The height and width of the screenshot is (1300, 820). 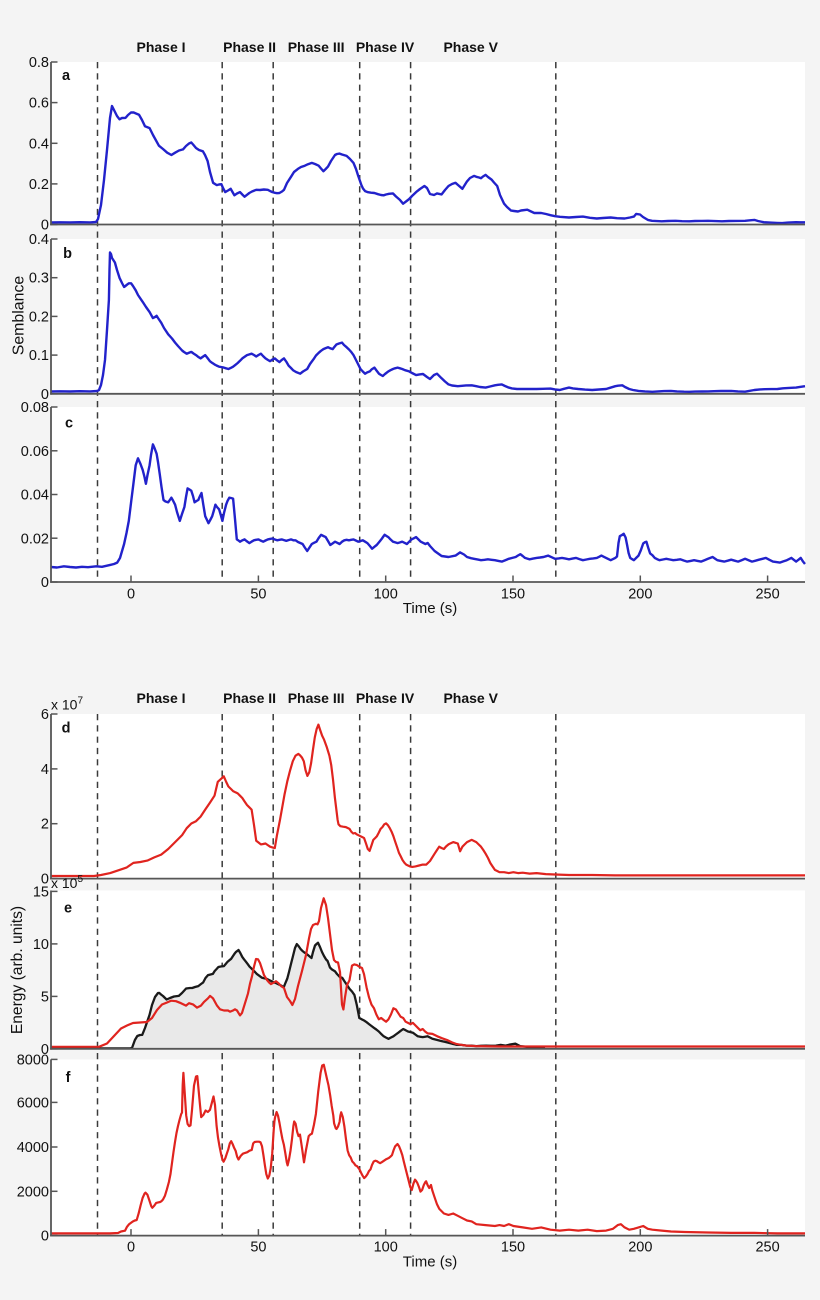 I want to click on svg-text: 0.6, so click(x=39, y=104).